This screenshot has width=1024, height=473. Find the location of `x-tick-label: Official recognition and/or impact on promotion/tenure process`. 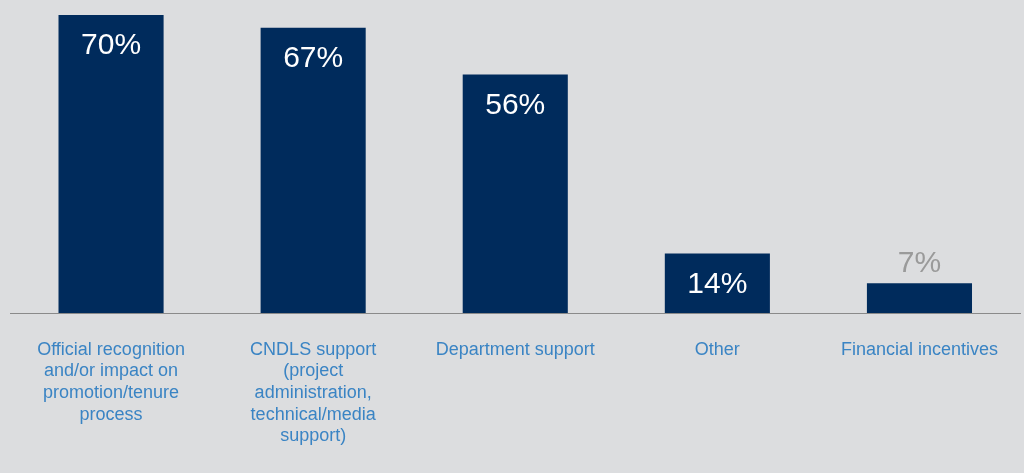

x-tick-label: Official recognition and/or impact on promotion/tenure process is located at coordinates (111, 381).